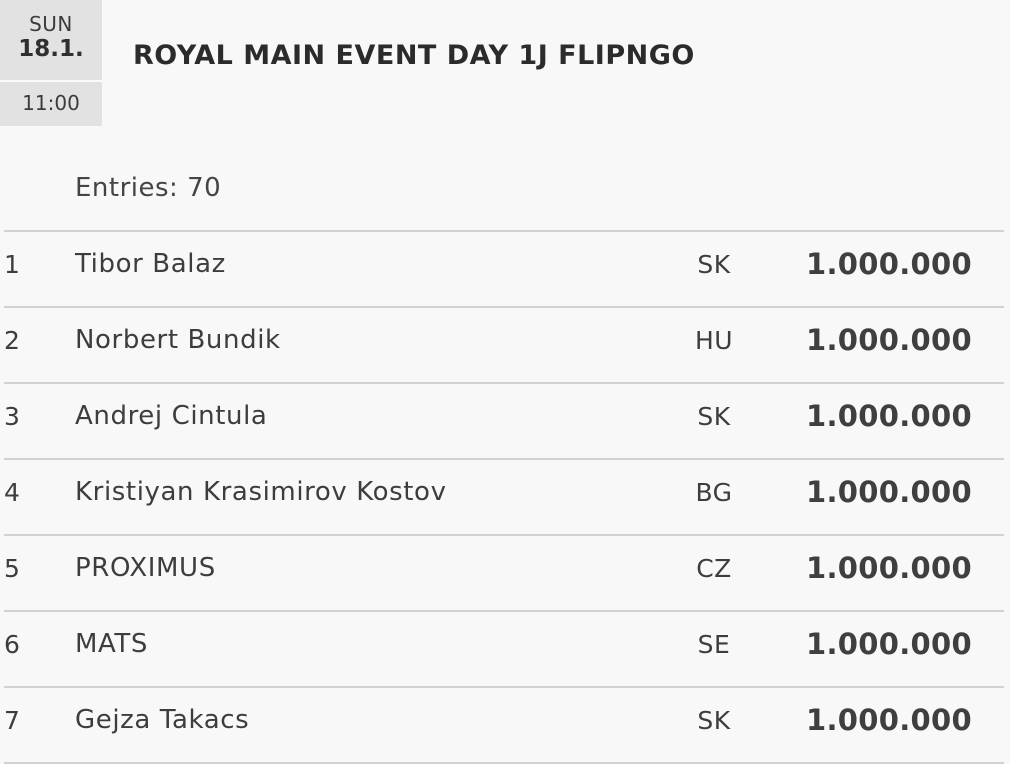 The width and height of the screenshot is (1010, 764). I want to click on rank-cell: 7, so click(12, 720).